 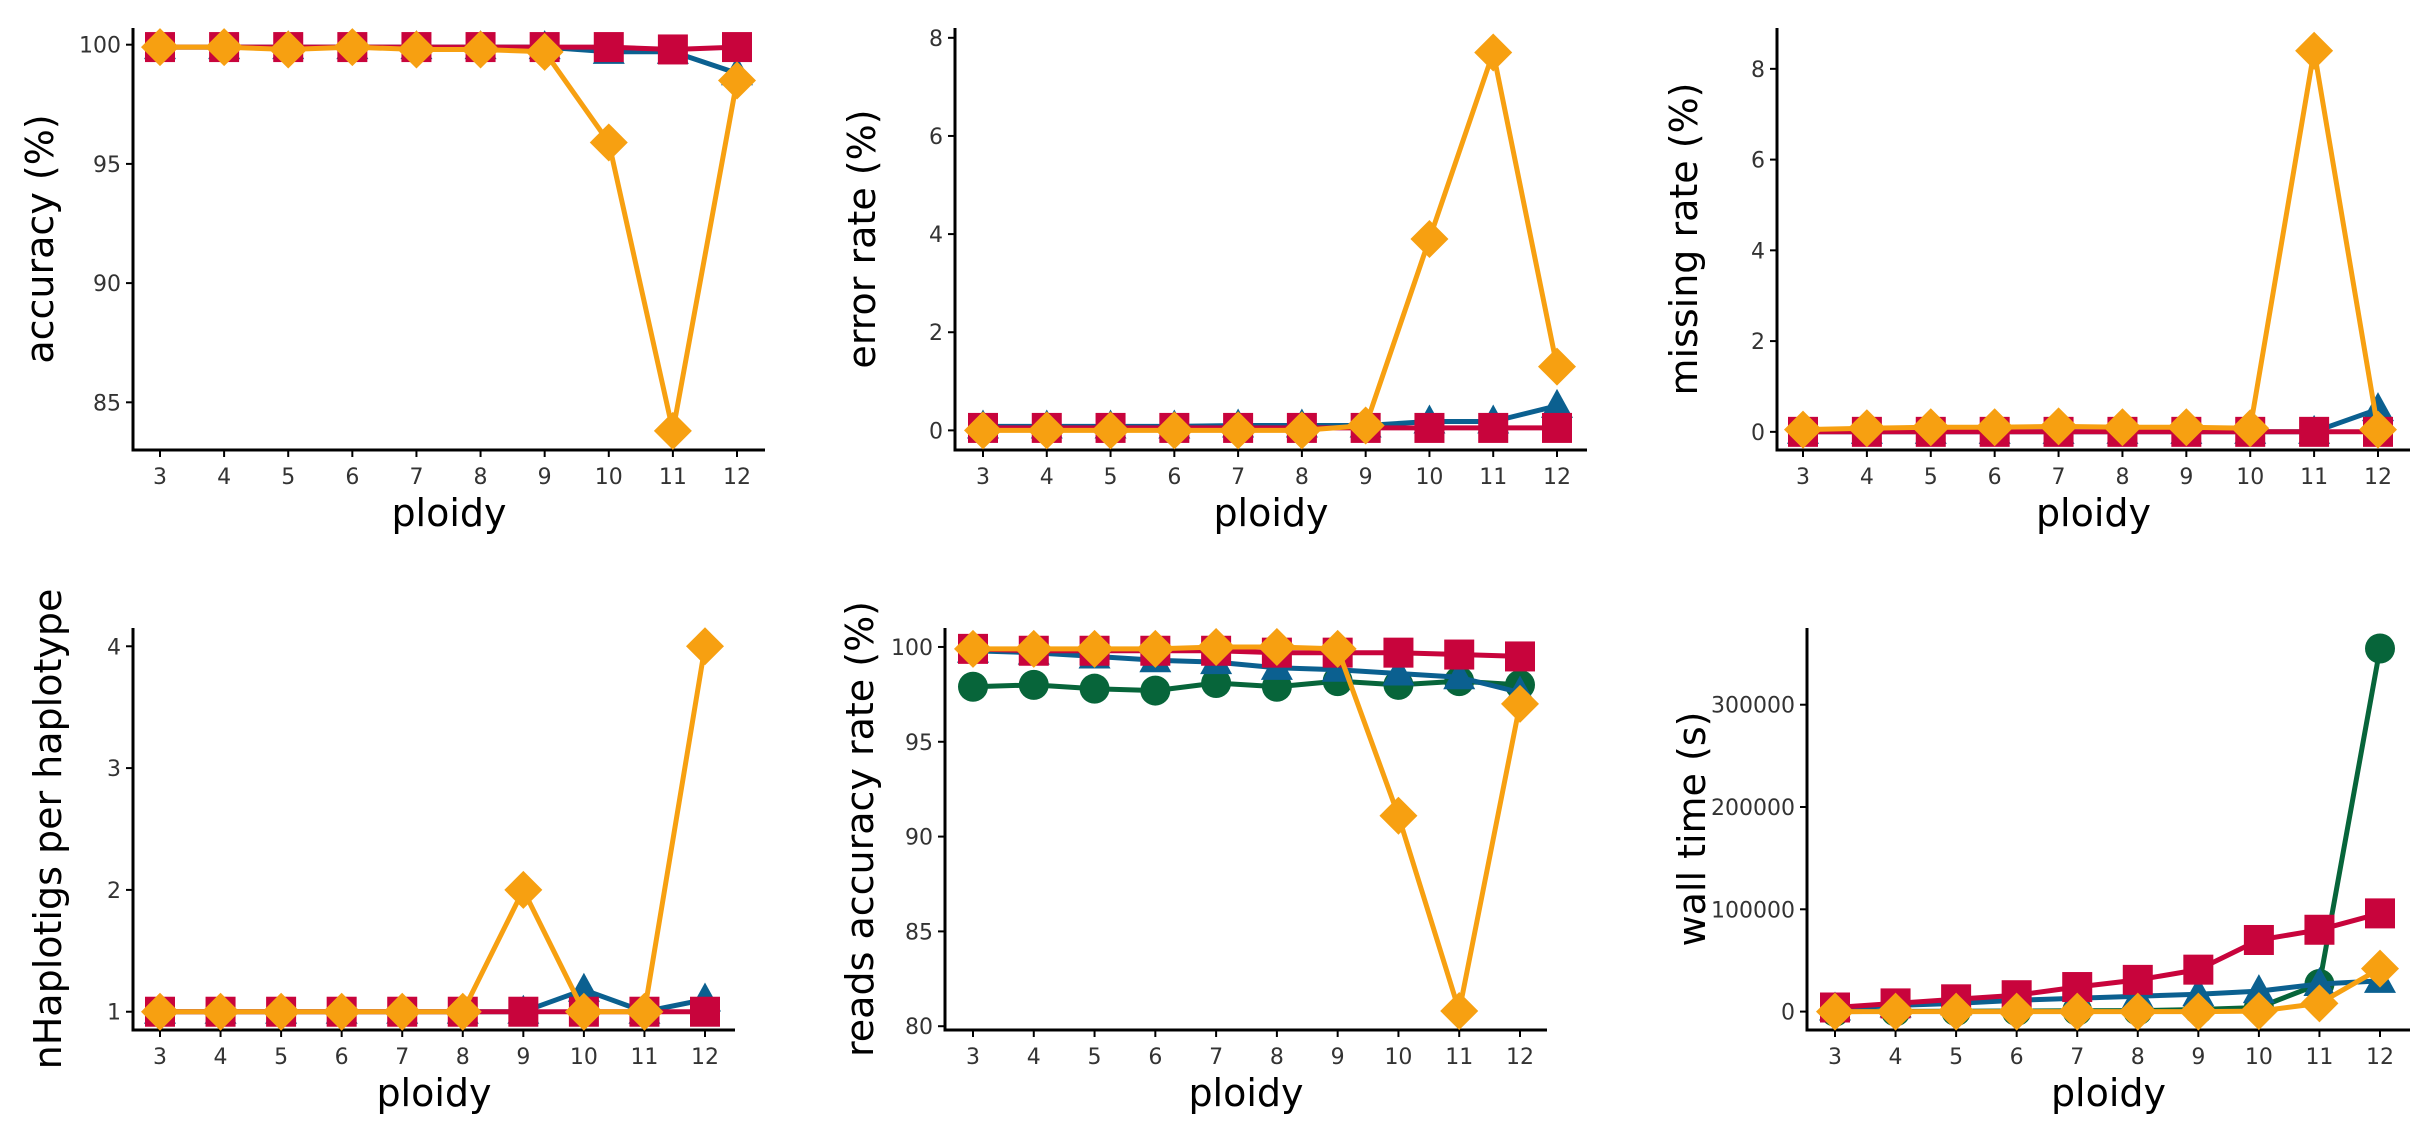 I want to click on y-axis-title: reads accuracy rate (%), so click(x=860, y=829).